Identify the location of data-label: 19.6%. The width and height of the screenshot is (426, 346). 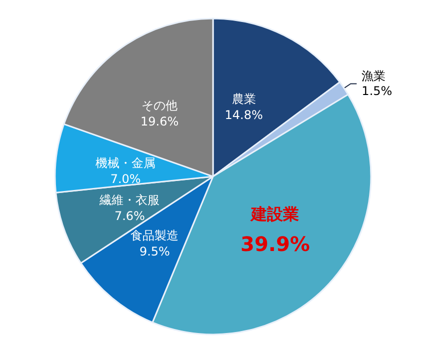
(159, 121).